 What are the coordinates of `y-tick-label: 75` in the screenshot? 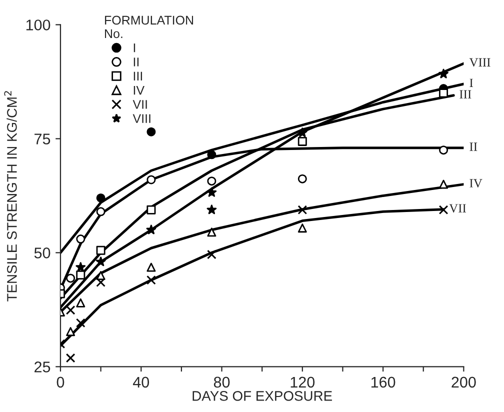 It's located at (42, 139).